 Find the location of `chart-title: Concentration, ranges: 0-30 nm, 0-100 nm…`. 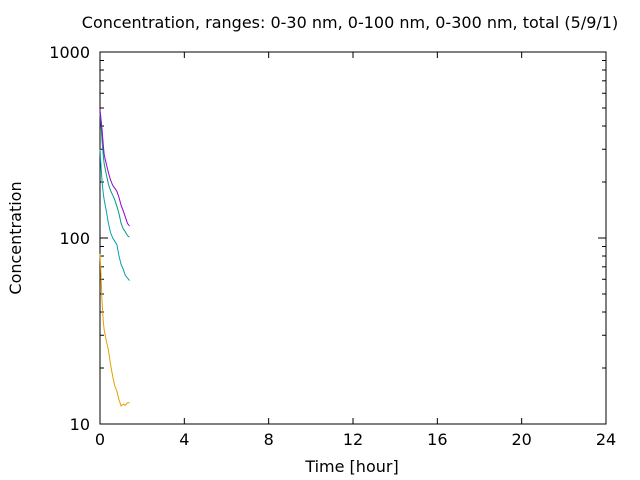

chart-title: Concentration, ranges: 0-30 nm, 0-100 nm… is located at coordinates (350, 22).